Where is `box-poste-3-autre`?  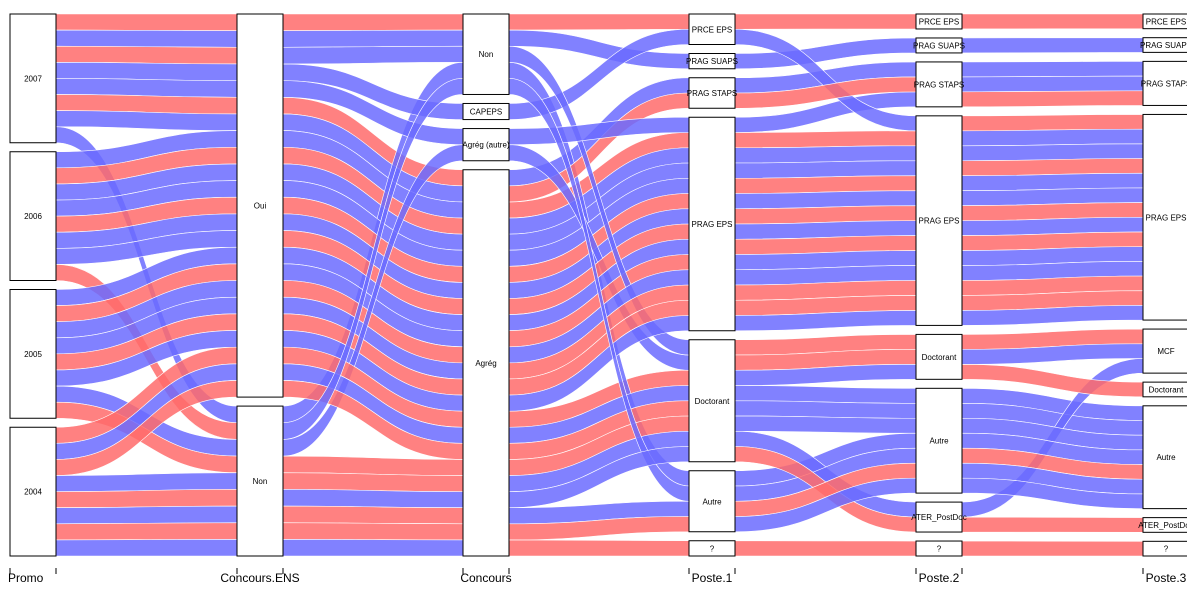
box-poste-3-autre is located at coordinates (1164, 457).